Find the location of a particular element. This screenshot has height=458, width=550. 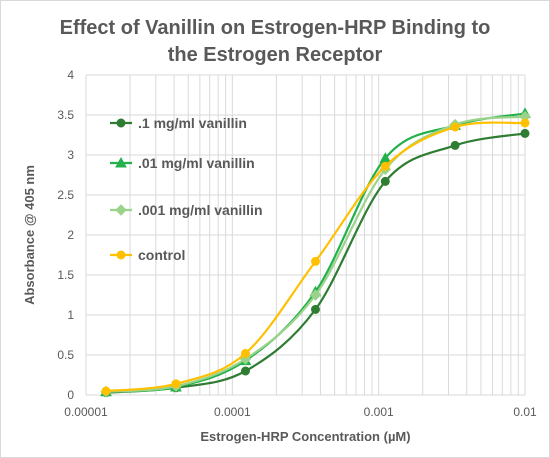

y-tick-label: 2 is located at coordinates (70, 235).